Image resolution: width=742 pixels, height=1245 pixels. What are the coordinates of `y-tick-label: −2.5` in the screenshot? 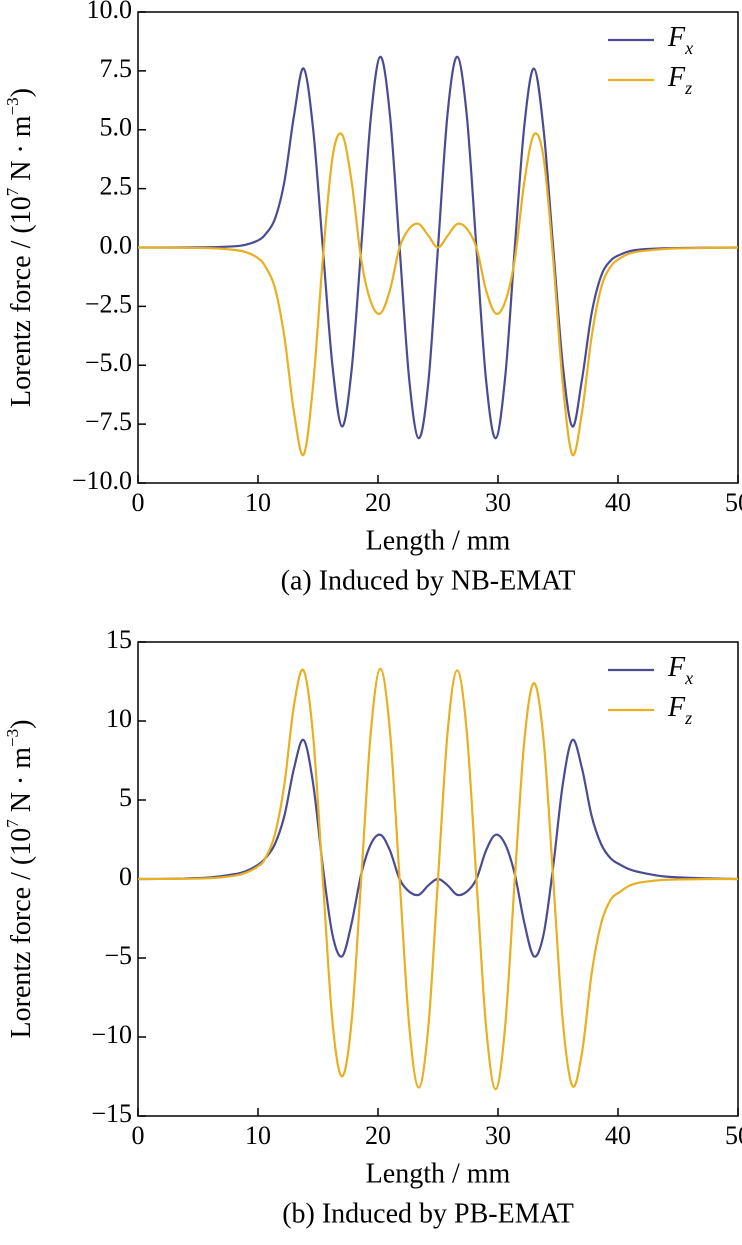 It's located at (108, 303).